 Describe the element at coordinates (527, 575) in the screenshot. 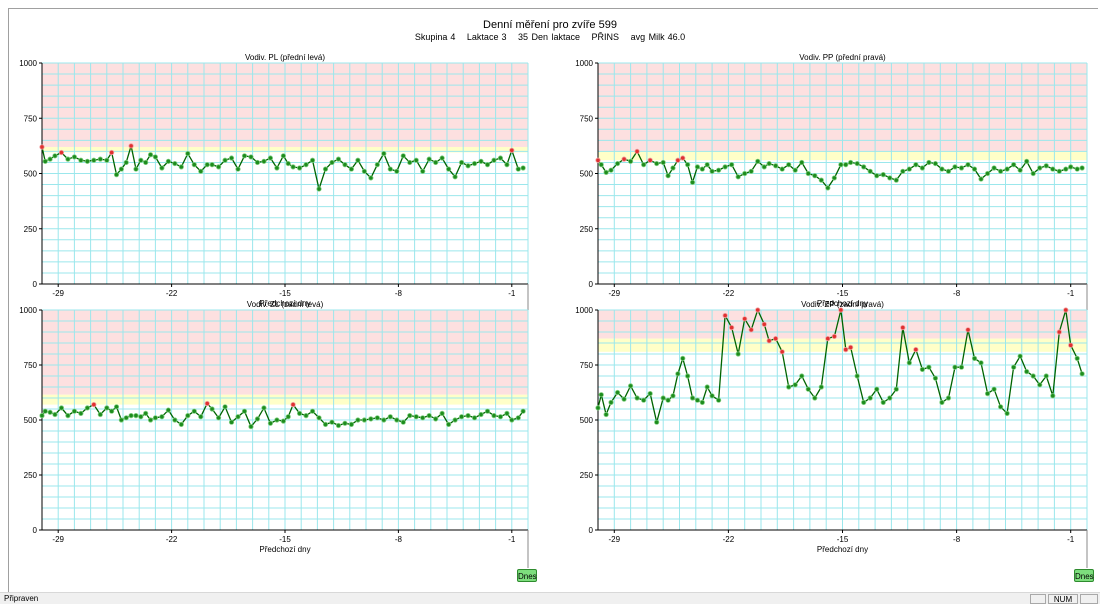

I see `today-button-left: Dnes` at that location.